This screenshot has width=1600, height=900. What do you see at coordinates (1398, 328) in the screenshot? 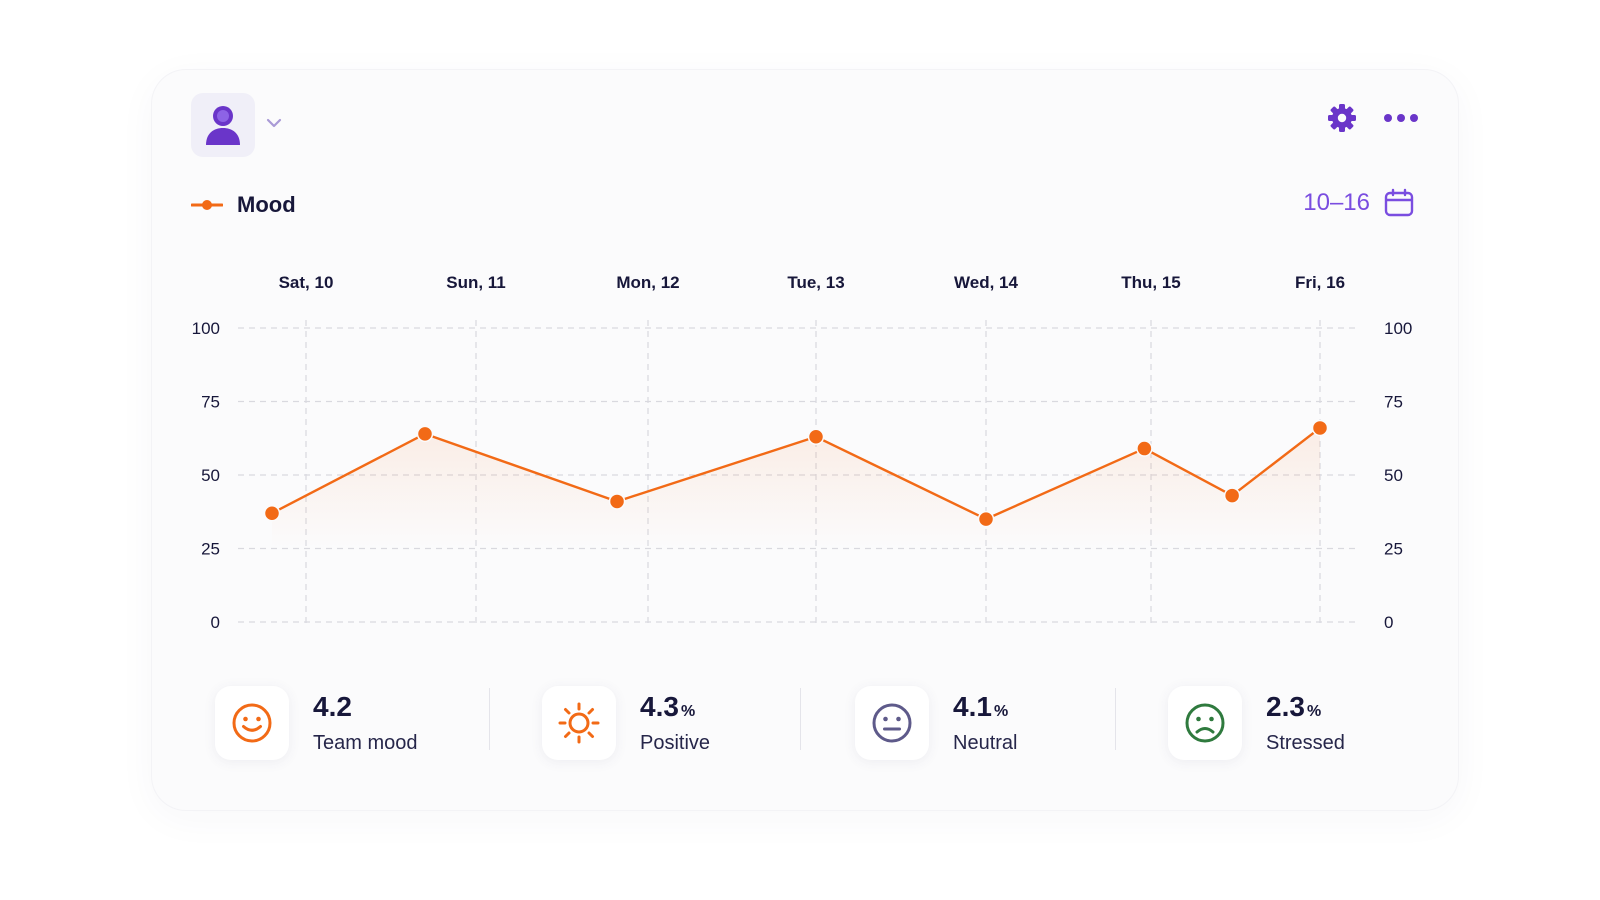
I see `y-tick-label-right: 100` at bounding box center [1398, 328].